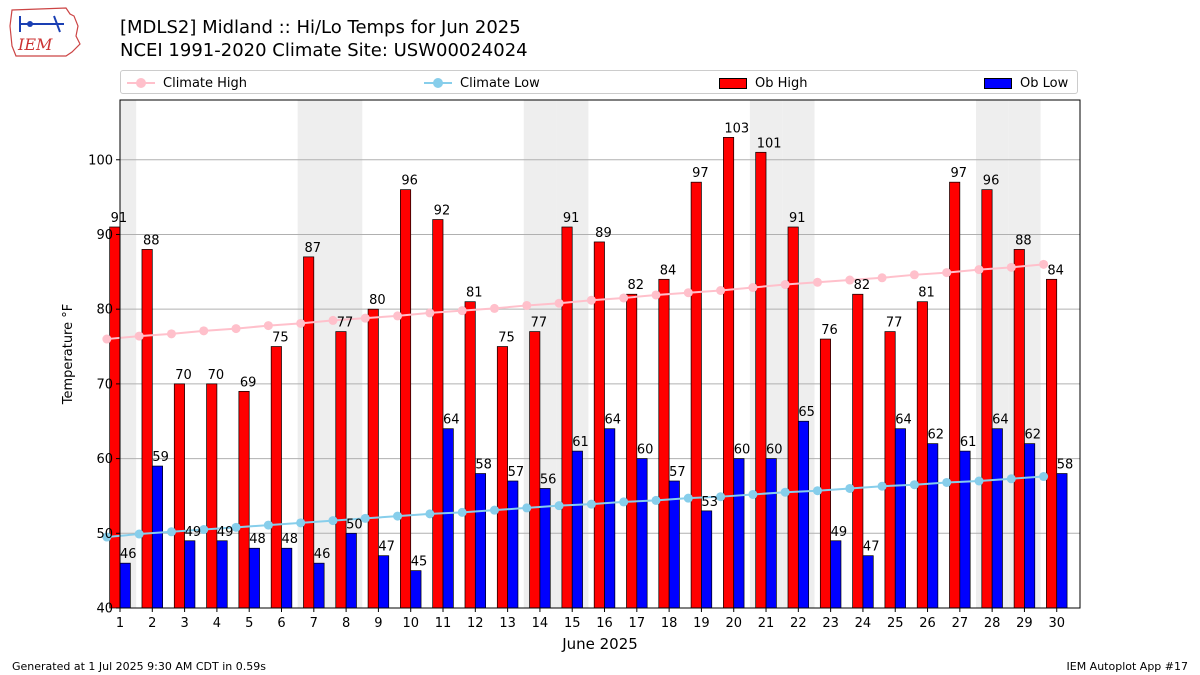 The height and width of the screenshot is (675, 1200). I want to click on ob-low-label: 61, so click(580, 442).